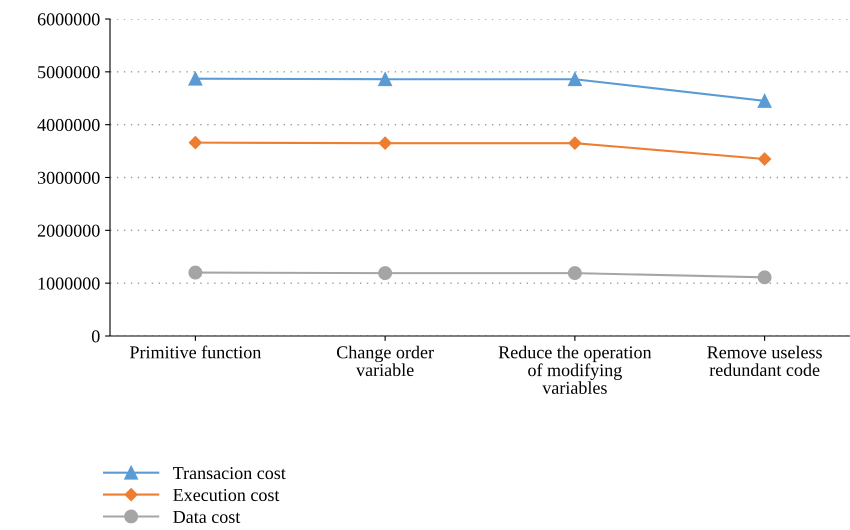  Describe the element at coordinates (68, 125) in the screenshot. I see `y-tick-label: 4000000` at that location.